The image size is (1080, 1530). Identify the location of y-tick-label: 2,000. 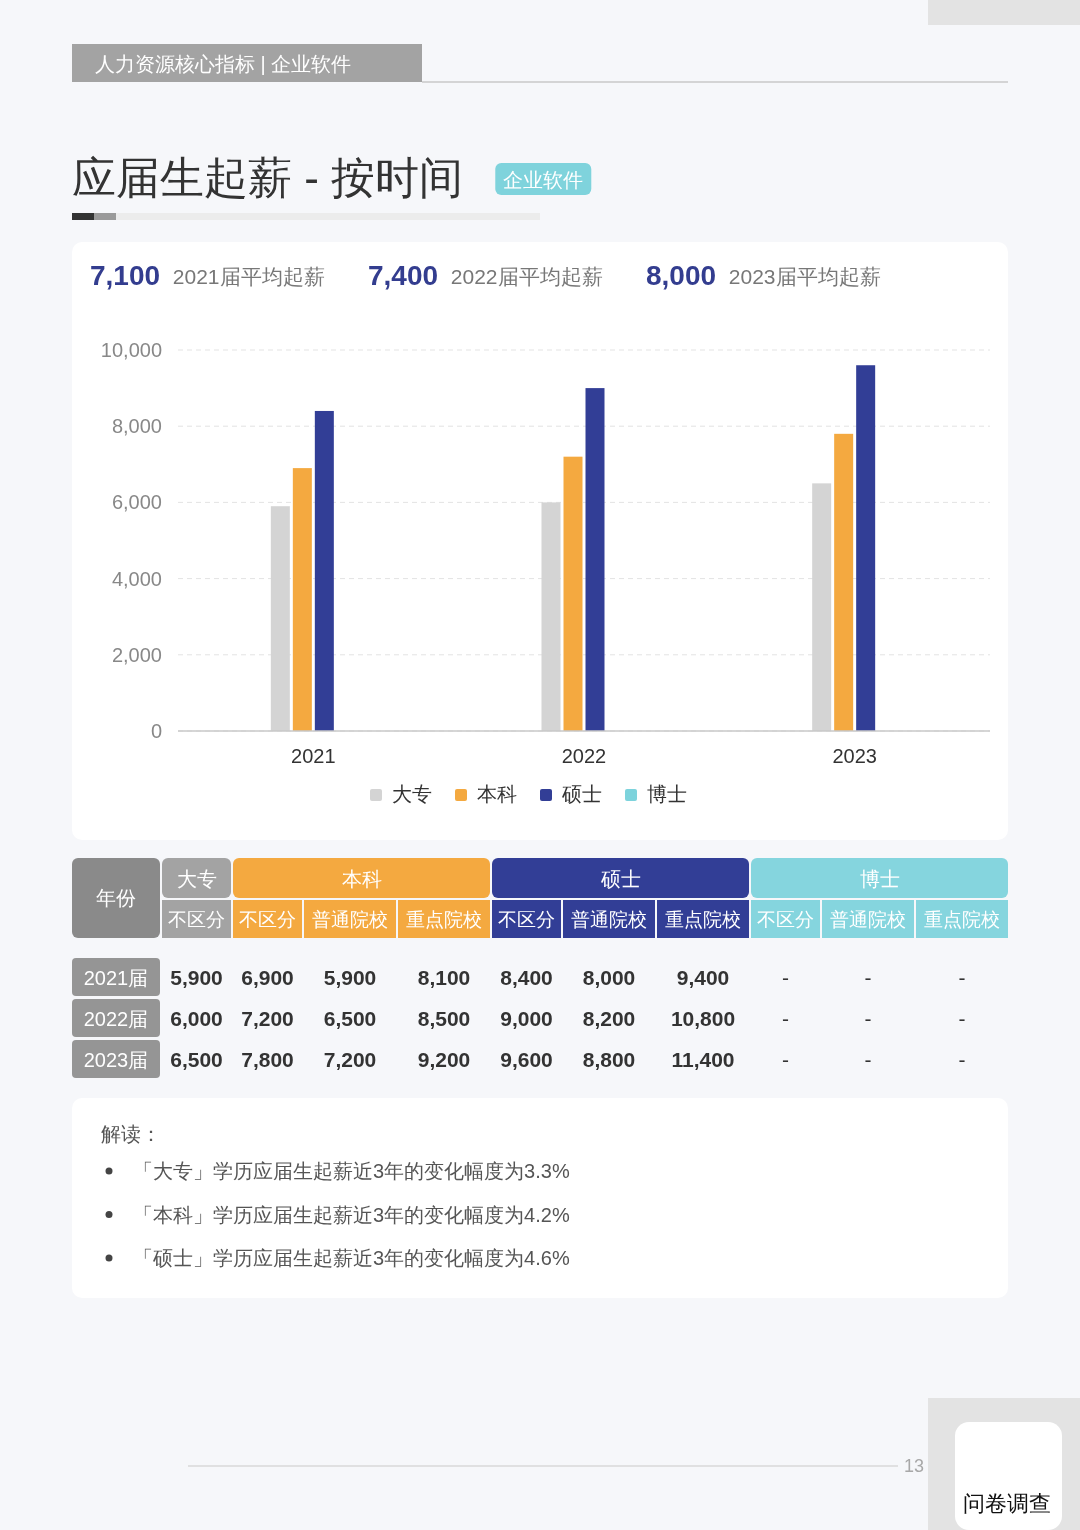
(136, 654).